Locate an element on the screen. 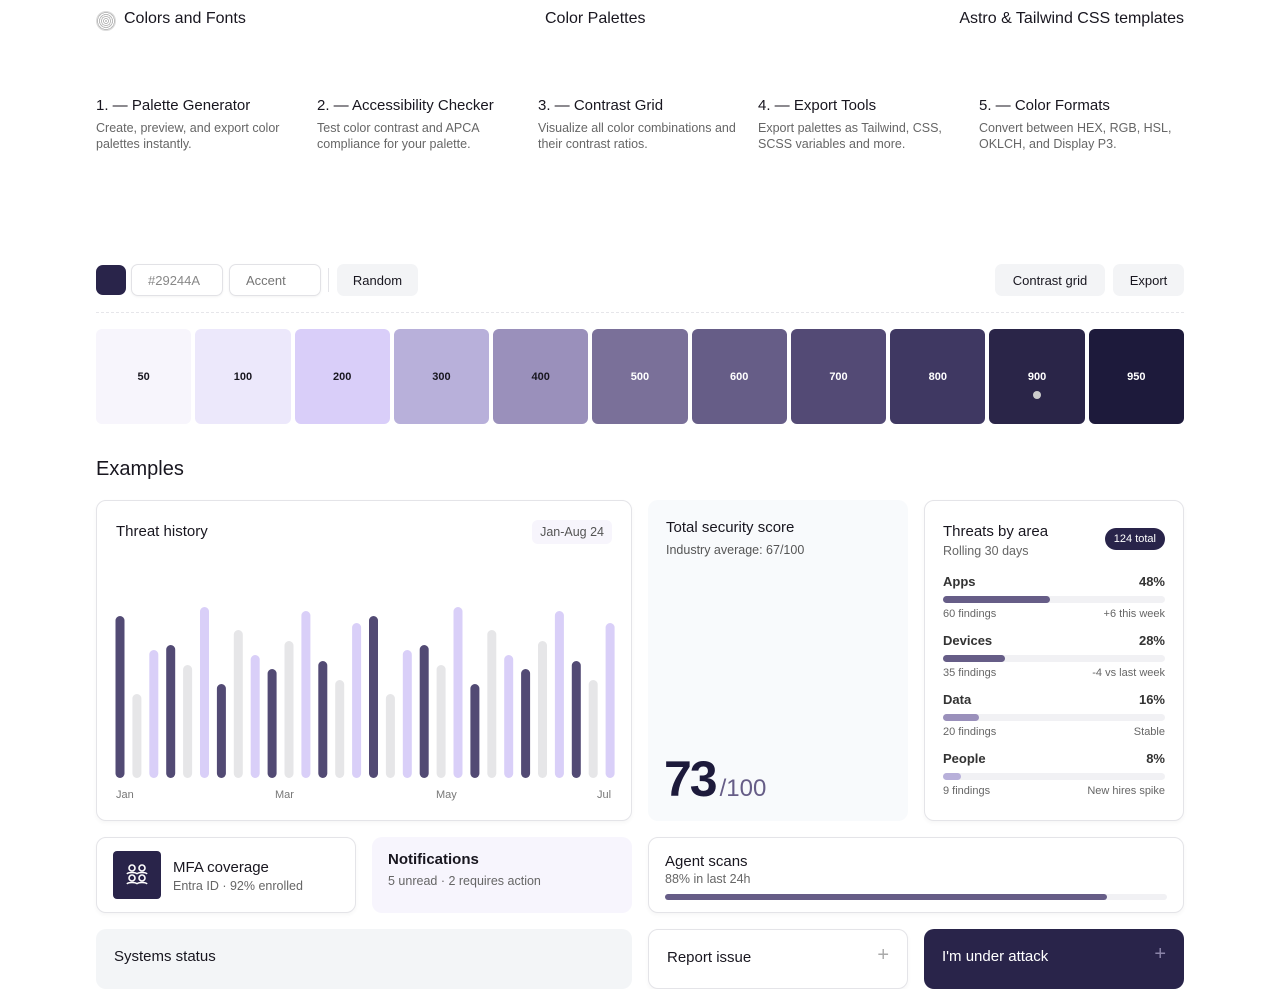 The width and height of the screenshot is (1280, 989). swatch-label: 50 is located at coordinates (143, 376).